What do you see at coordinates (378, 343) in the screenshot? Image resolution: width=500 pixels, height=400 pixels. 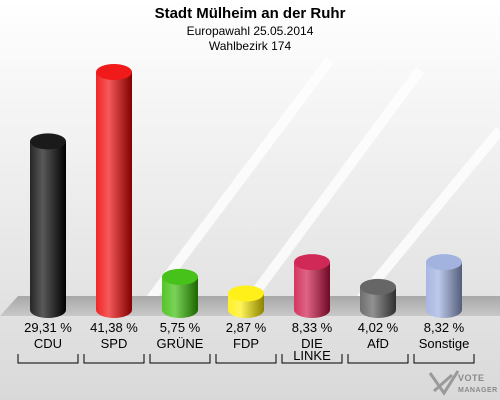 I see `category-label: AfD` at bounding box center [378, 343].